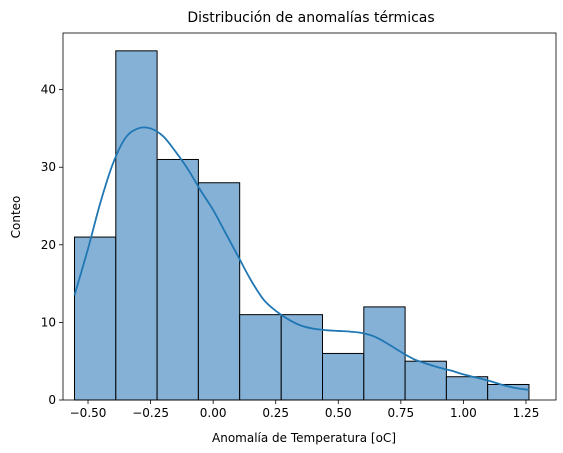  I want to click on y-axis-label: Conteo, so click(16, 217).